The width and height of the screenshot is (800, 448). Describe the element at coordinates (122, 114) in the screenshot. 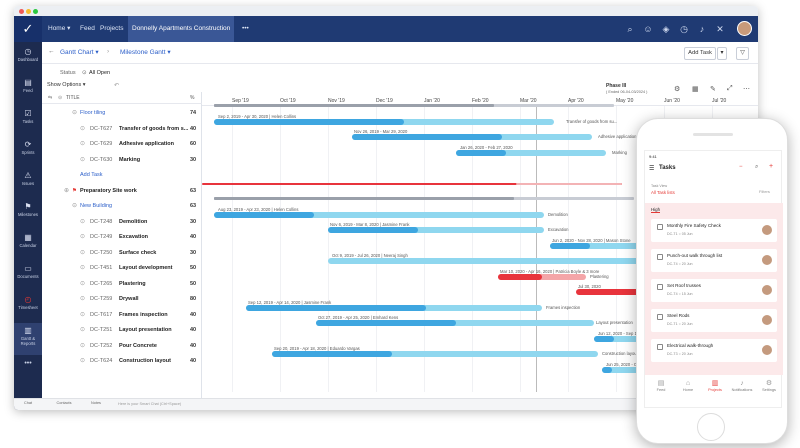

I see `task-row: ⊝ Floor tiling 74` at that location.